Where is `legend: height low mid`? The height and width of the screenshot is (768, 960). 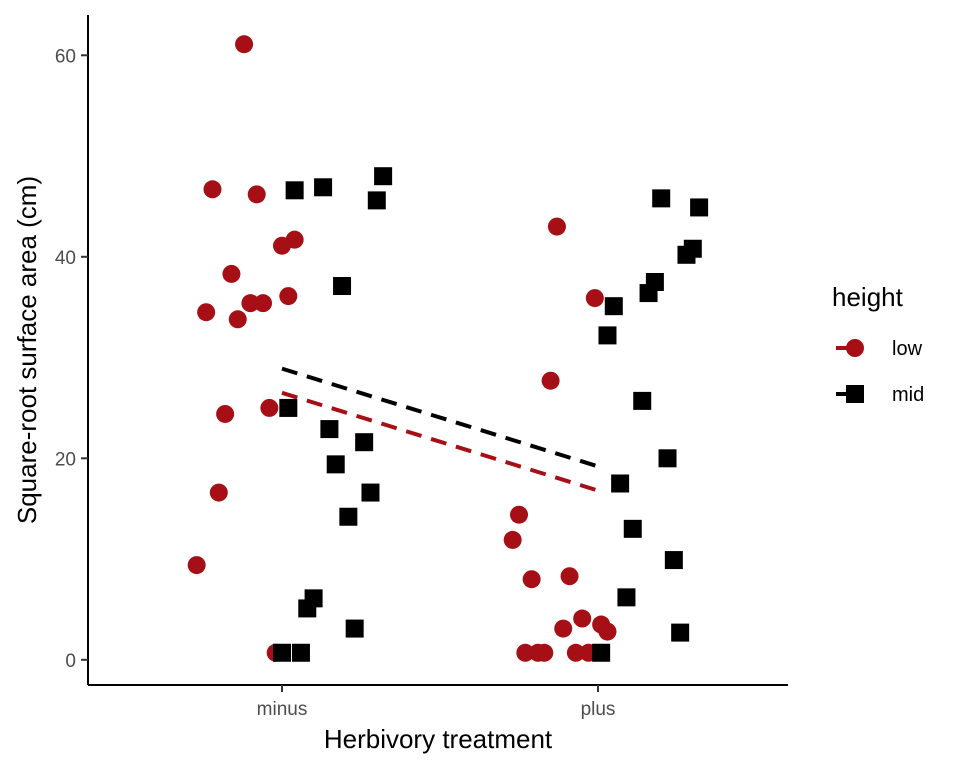 legend: height low mid is located at coordinates (878, 344).